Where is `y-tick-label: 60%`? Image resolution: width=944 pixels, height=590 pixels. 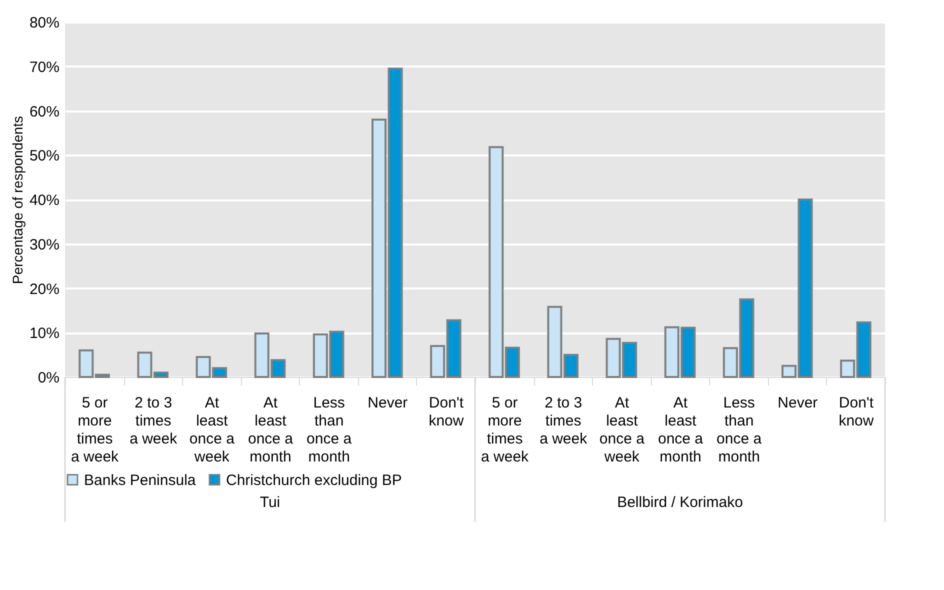 y-tick-label: 60% is located at coordinates (44, 111).